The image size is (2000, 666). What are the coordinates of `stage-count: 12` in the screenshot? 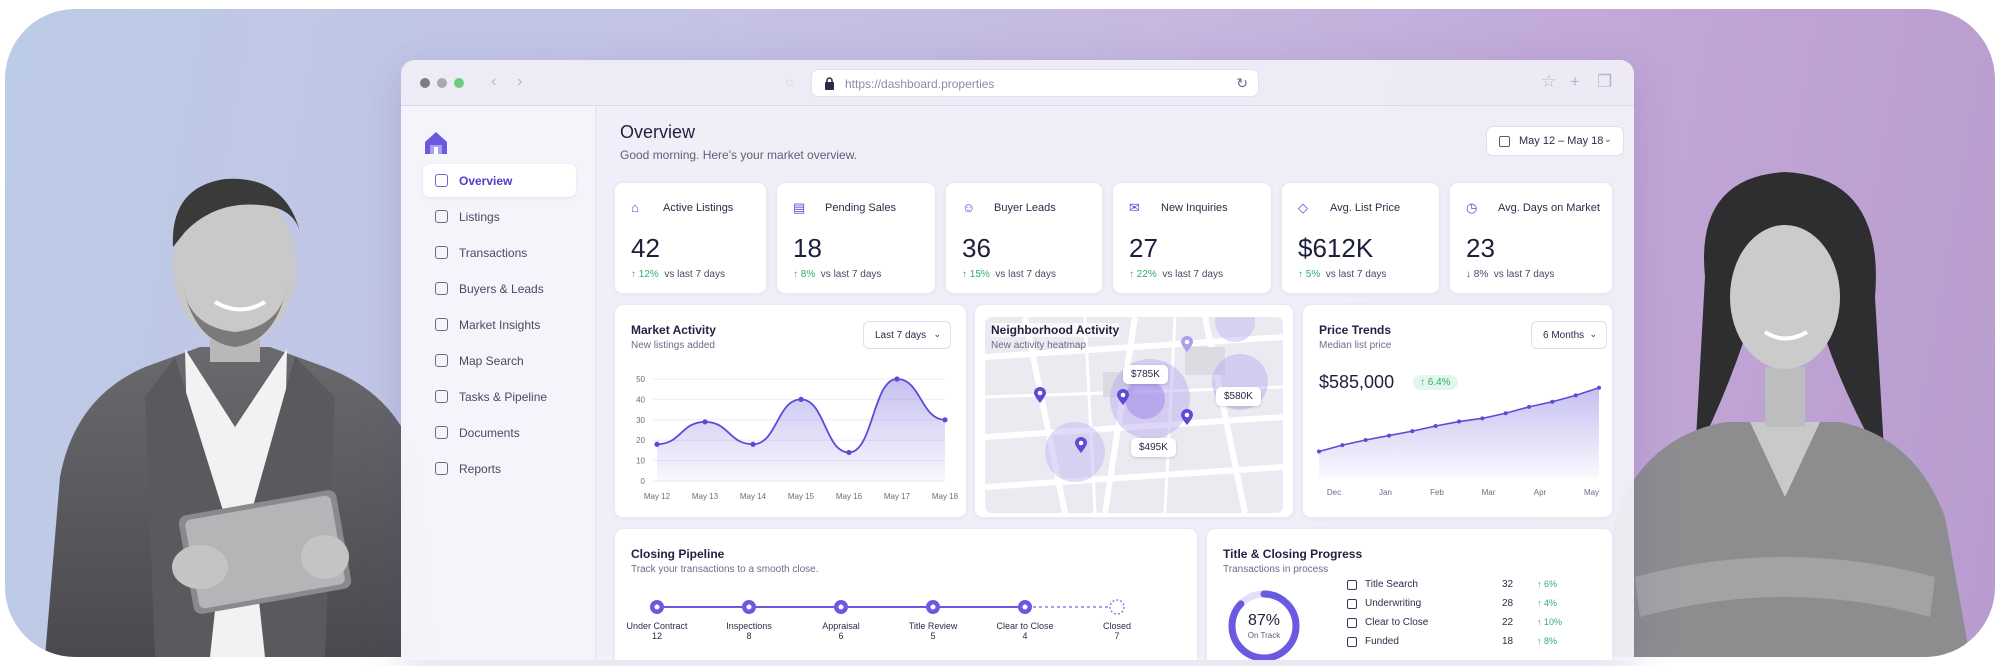 It's located at (656, 636).